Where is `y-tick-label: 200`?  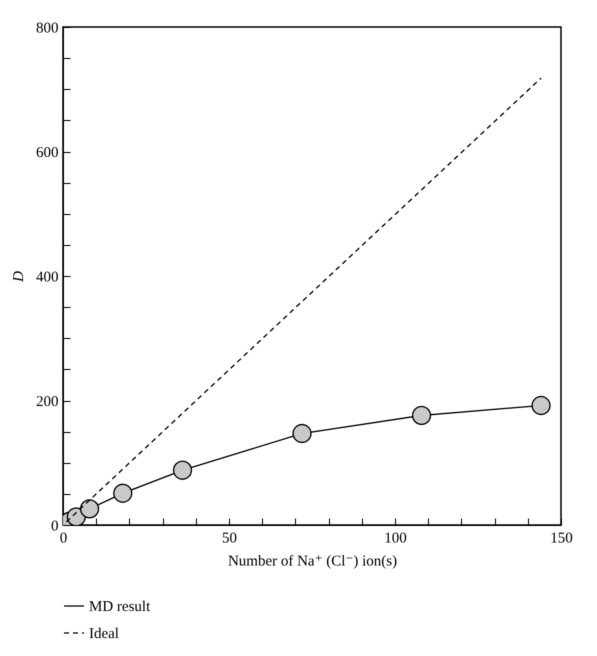 y-tick-label: 200 is located at coordinates (47, 402).